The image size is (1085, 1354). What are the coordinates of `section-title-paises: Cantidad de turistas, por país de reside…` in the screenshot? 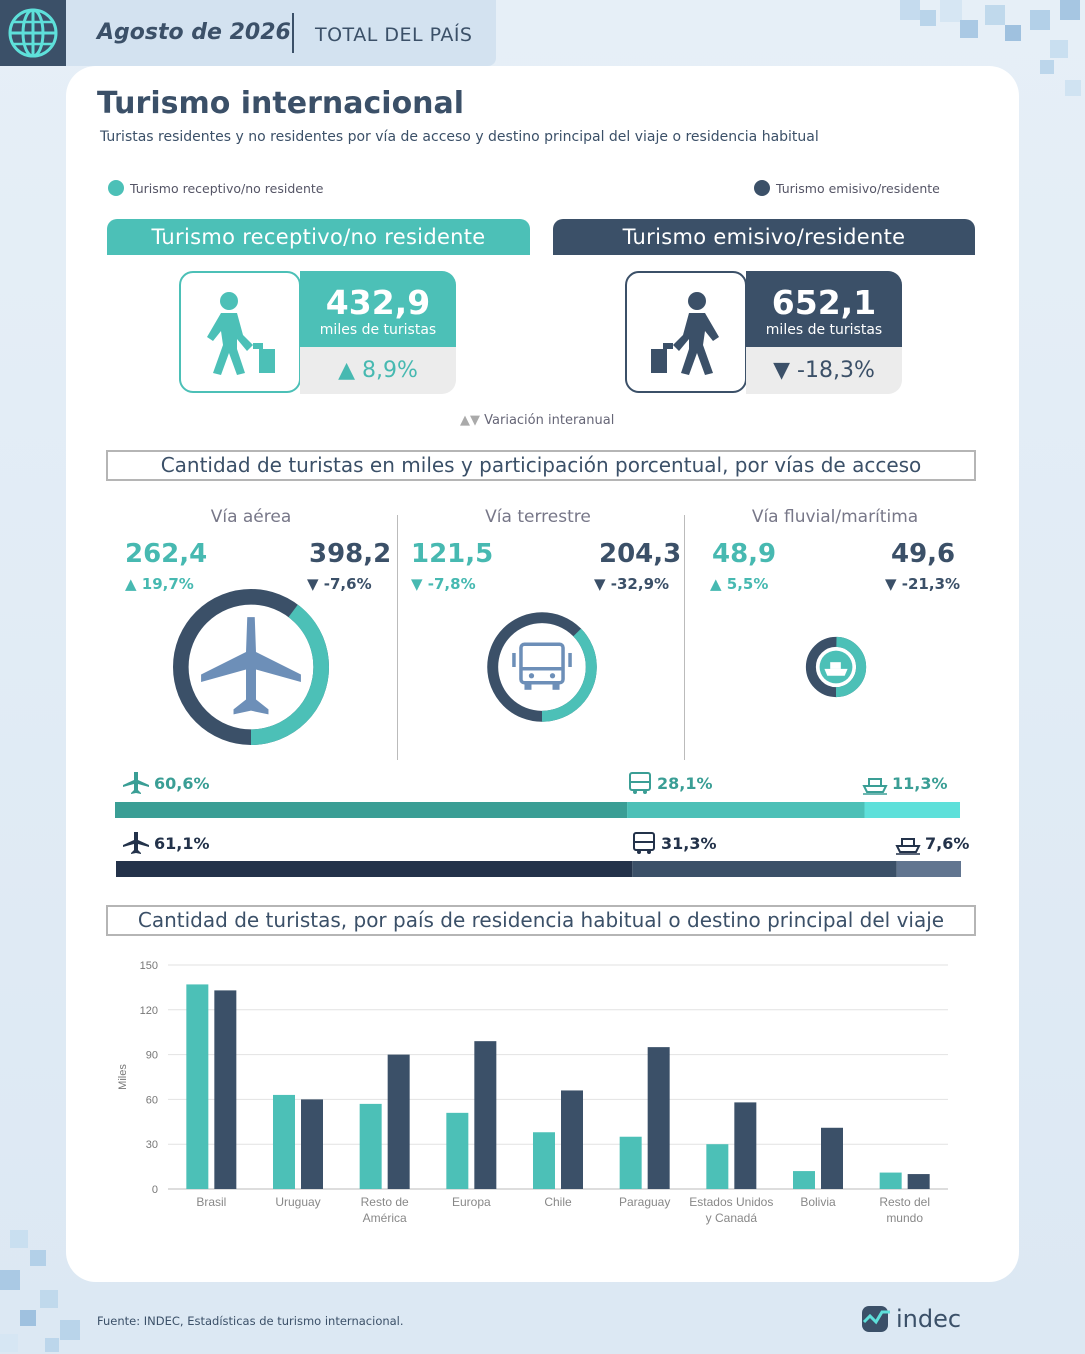 It's located at (541, 920).